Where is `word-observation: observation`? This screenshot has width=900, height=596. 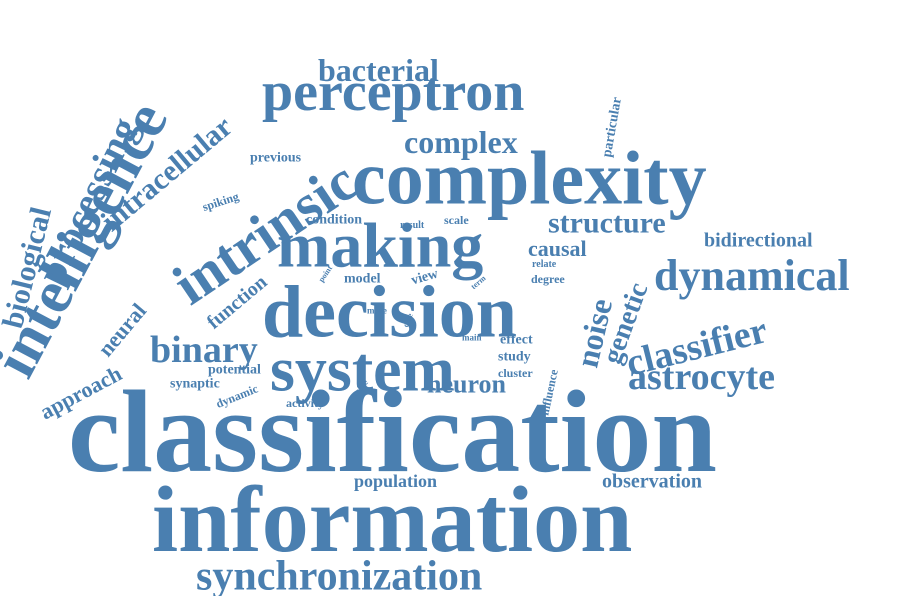 word-observation: observation is located at coordinates (652, 481).